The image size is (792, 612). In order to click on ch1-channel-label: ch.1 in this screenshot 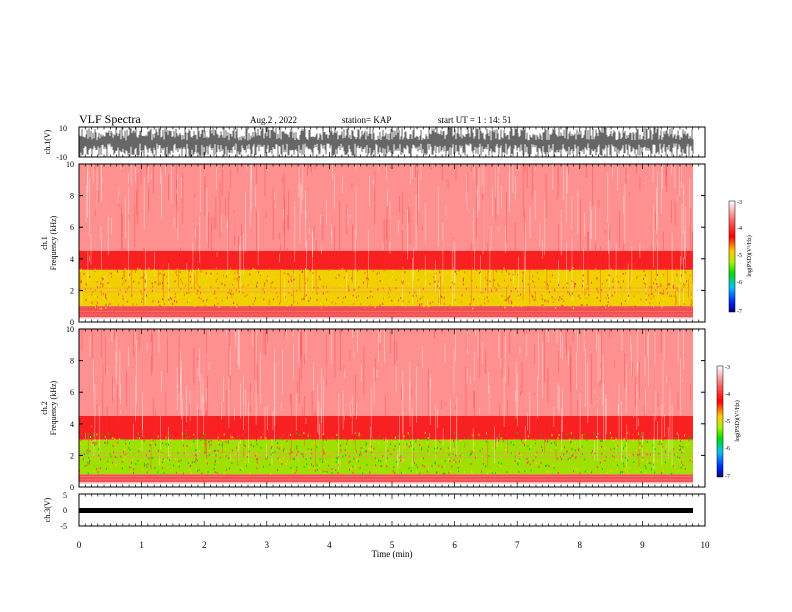, I will do `click(44, 243)`.